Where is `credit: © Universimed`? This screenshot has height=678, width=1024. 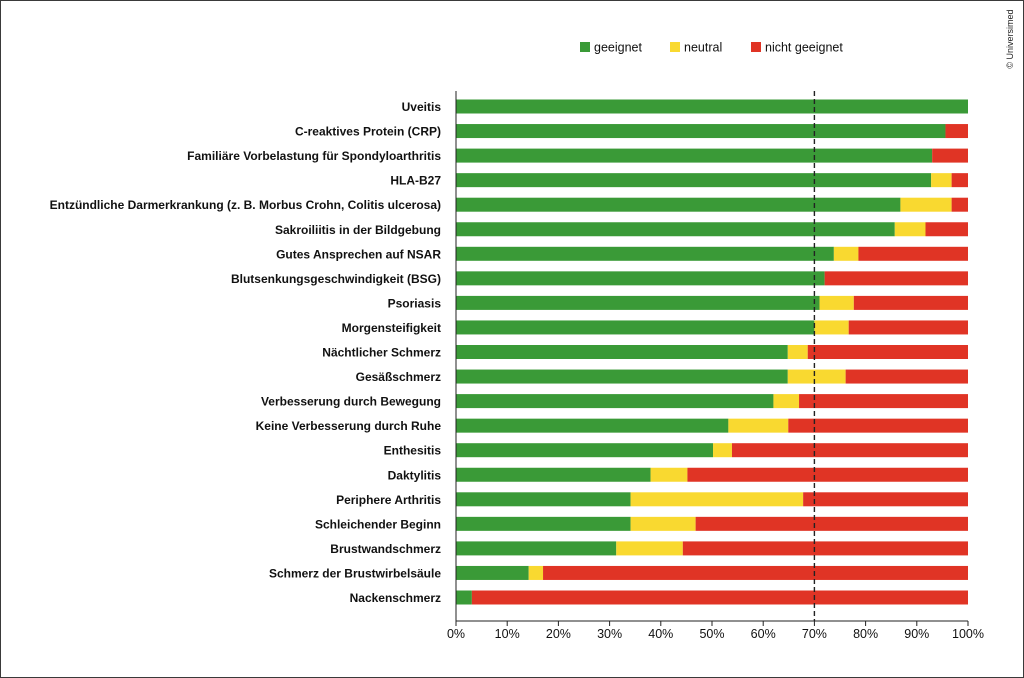 credit: © Universimed is located at coordinates (1010, 39).